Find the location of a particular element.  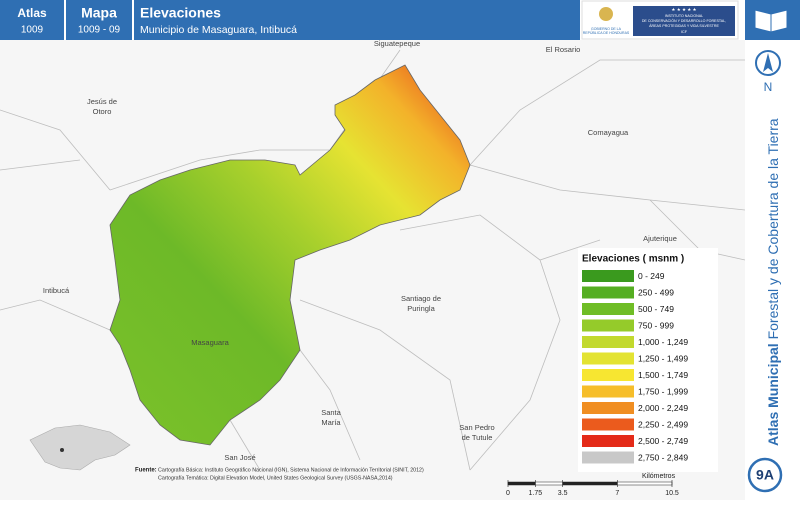

legend-label: 2,500 - 2,749 is located at coordinates (663, 441).